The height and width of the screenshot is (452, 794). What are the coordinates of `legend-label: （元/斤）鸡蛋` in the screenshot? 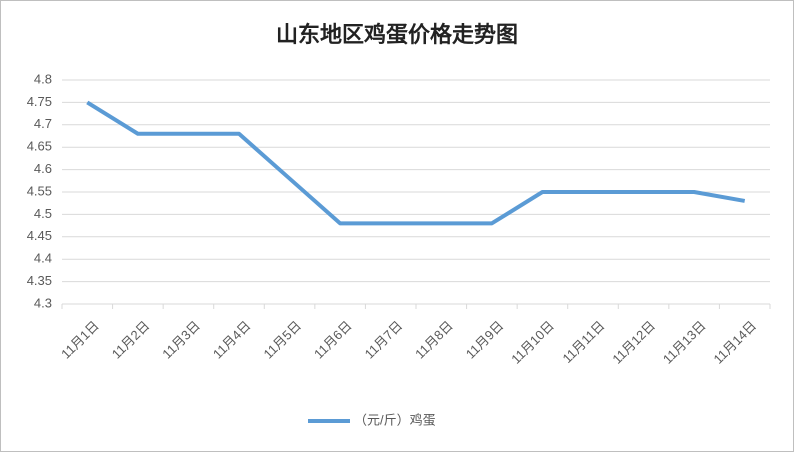 It's located at (395, 419).